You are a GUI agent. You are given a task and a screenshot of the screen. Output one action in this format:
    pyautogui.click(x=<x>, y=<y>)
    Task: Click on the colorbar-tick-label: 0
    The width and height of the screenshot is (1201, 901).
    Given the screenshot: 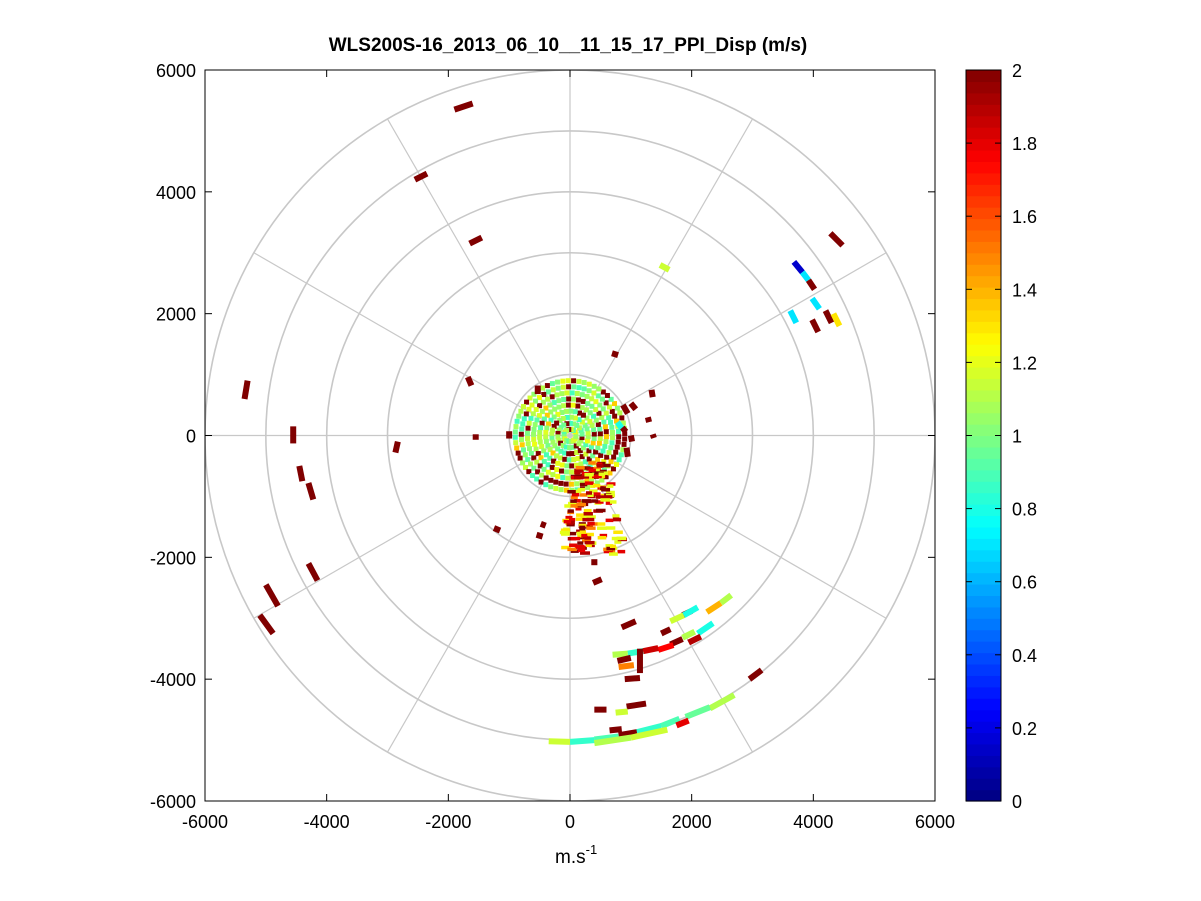 What is the action you would take?
    pyautogui.click(x=1017, y=802)
    